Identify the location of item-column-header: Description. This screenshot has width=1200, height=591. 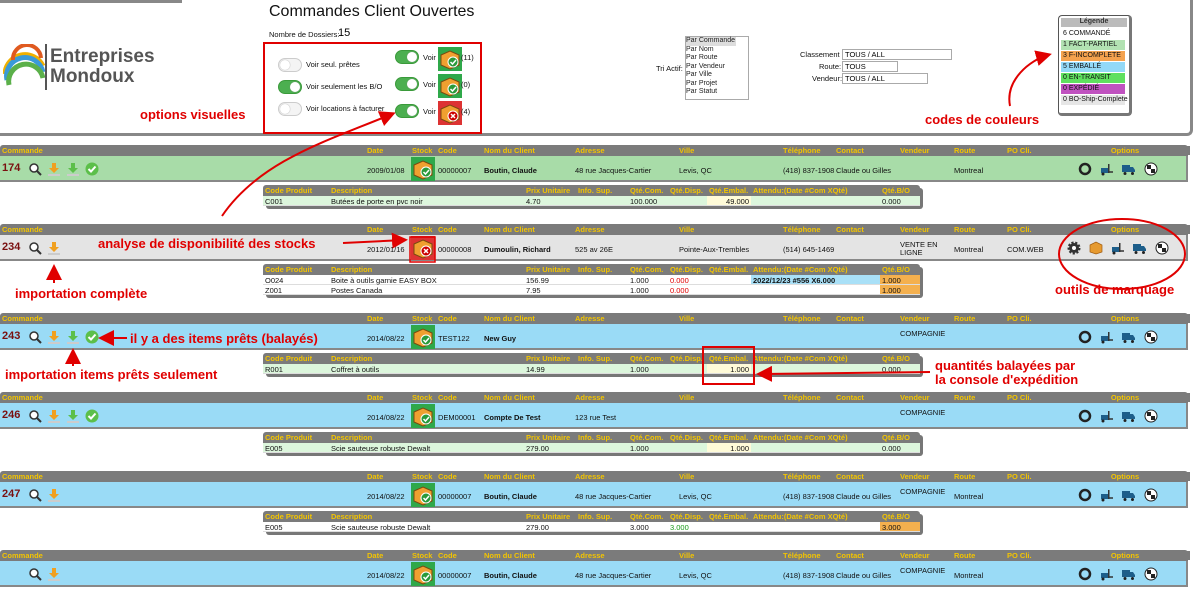
(352, 190).